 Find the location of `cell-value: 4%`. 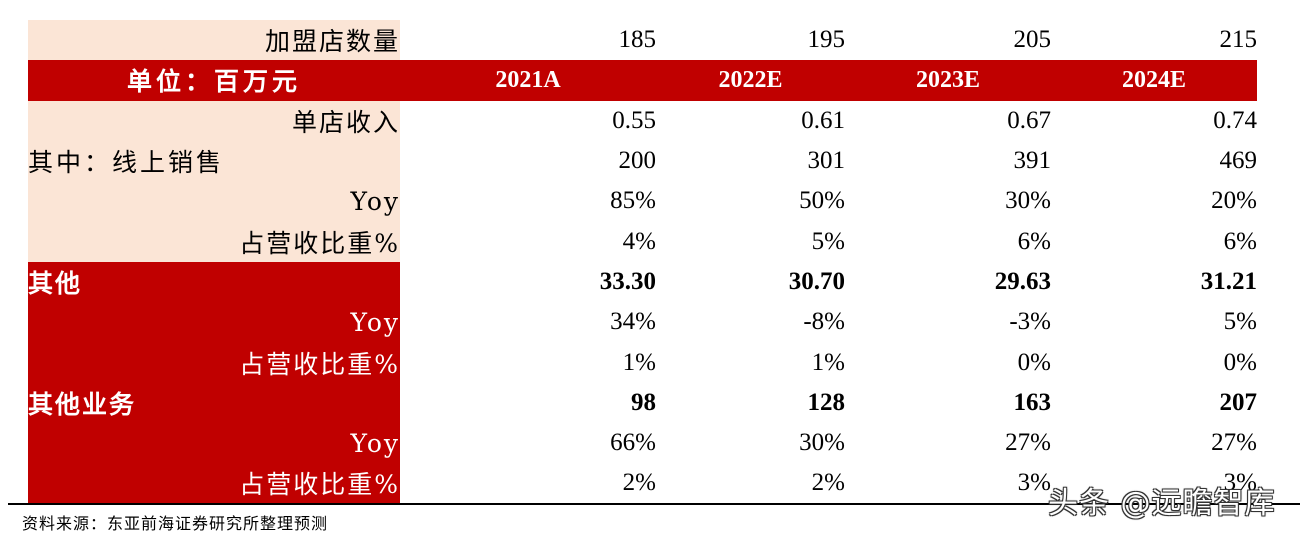

cell-value: 4% is located at coordinates (639, 241).